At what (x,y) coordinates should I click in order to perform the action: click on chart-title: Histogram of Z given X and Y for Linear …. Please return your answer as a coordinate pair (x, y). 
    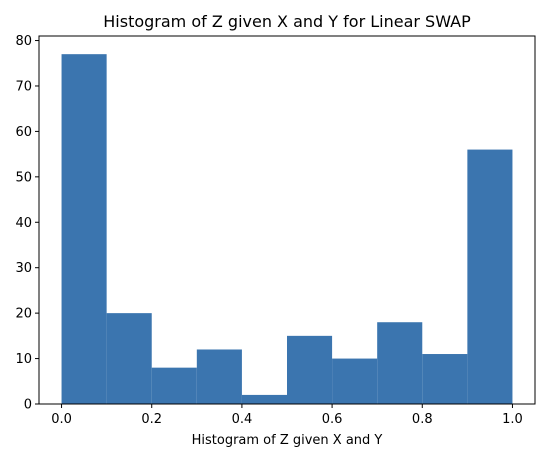
    Looking at the image, I should click on (287, 21).